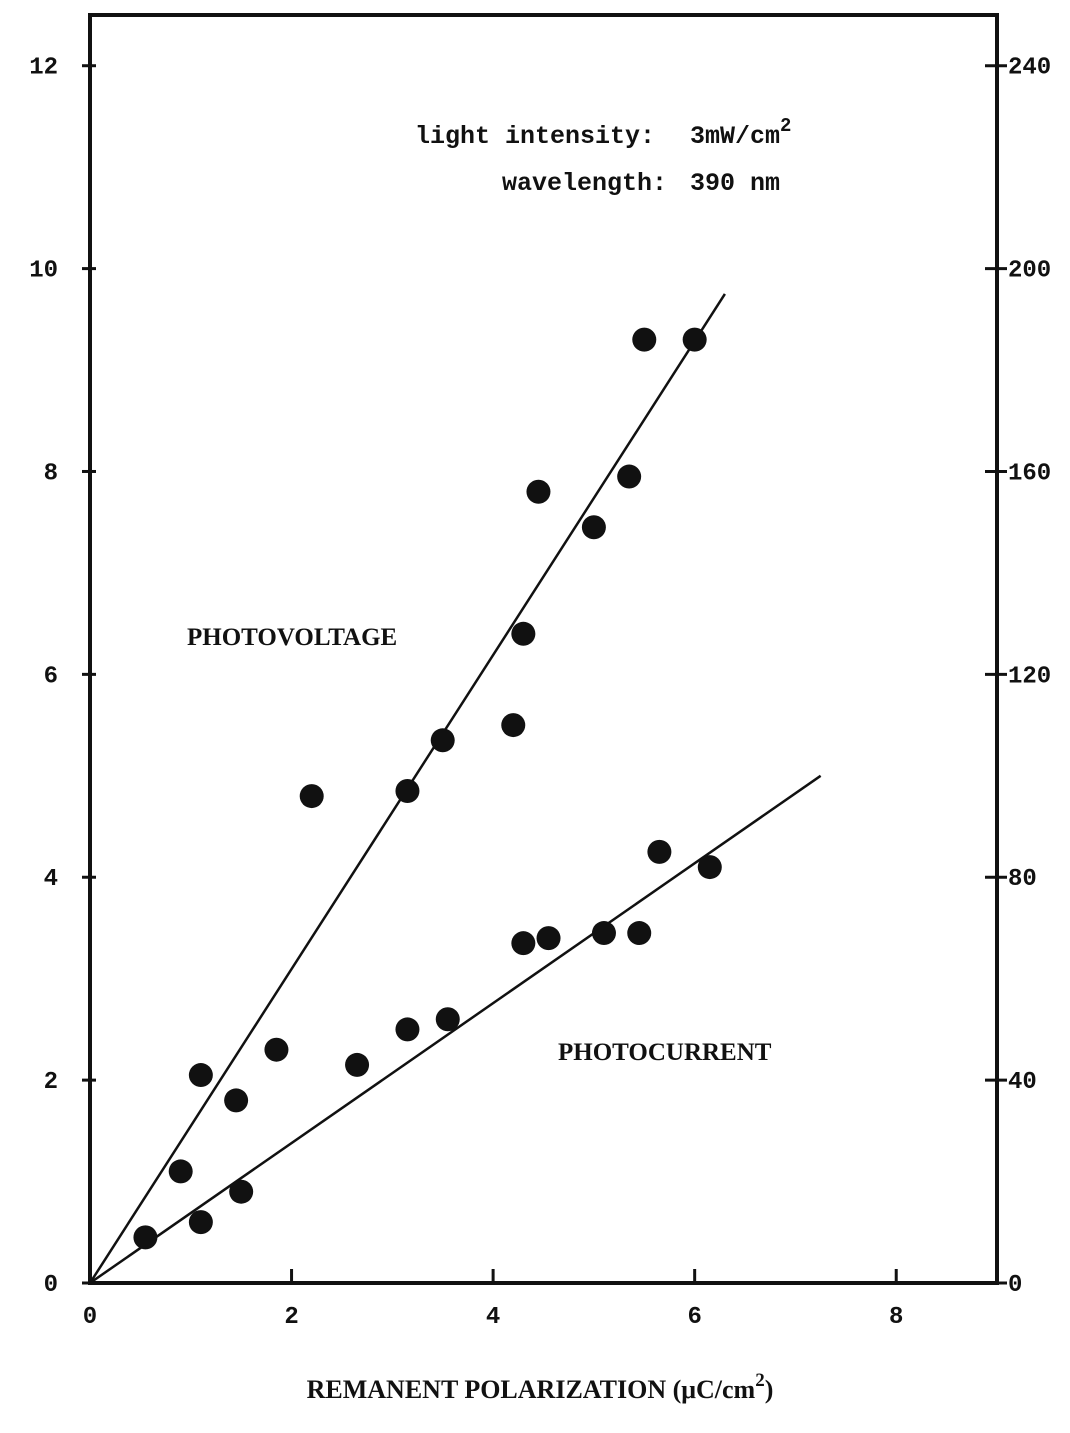  Describe the element at coordinates (62, 677) in the screenshot. I see `y-axis-ticks: 0 2 4 6 8 10 12` at that location.